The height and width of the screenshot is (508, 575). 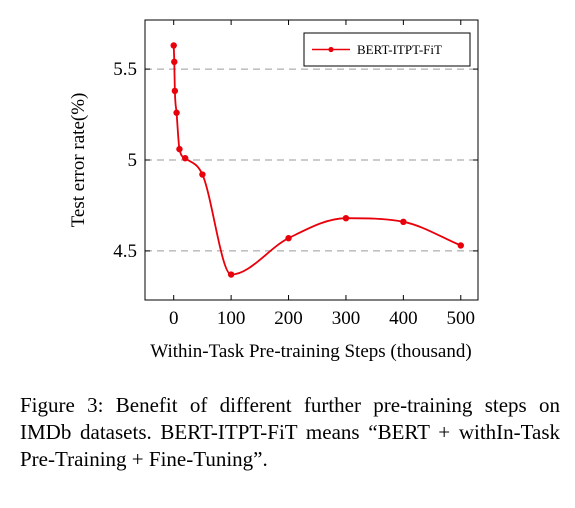 I want to click on x-tick-label: 300, so click(x=346, y=318).